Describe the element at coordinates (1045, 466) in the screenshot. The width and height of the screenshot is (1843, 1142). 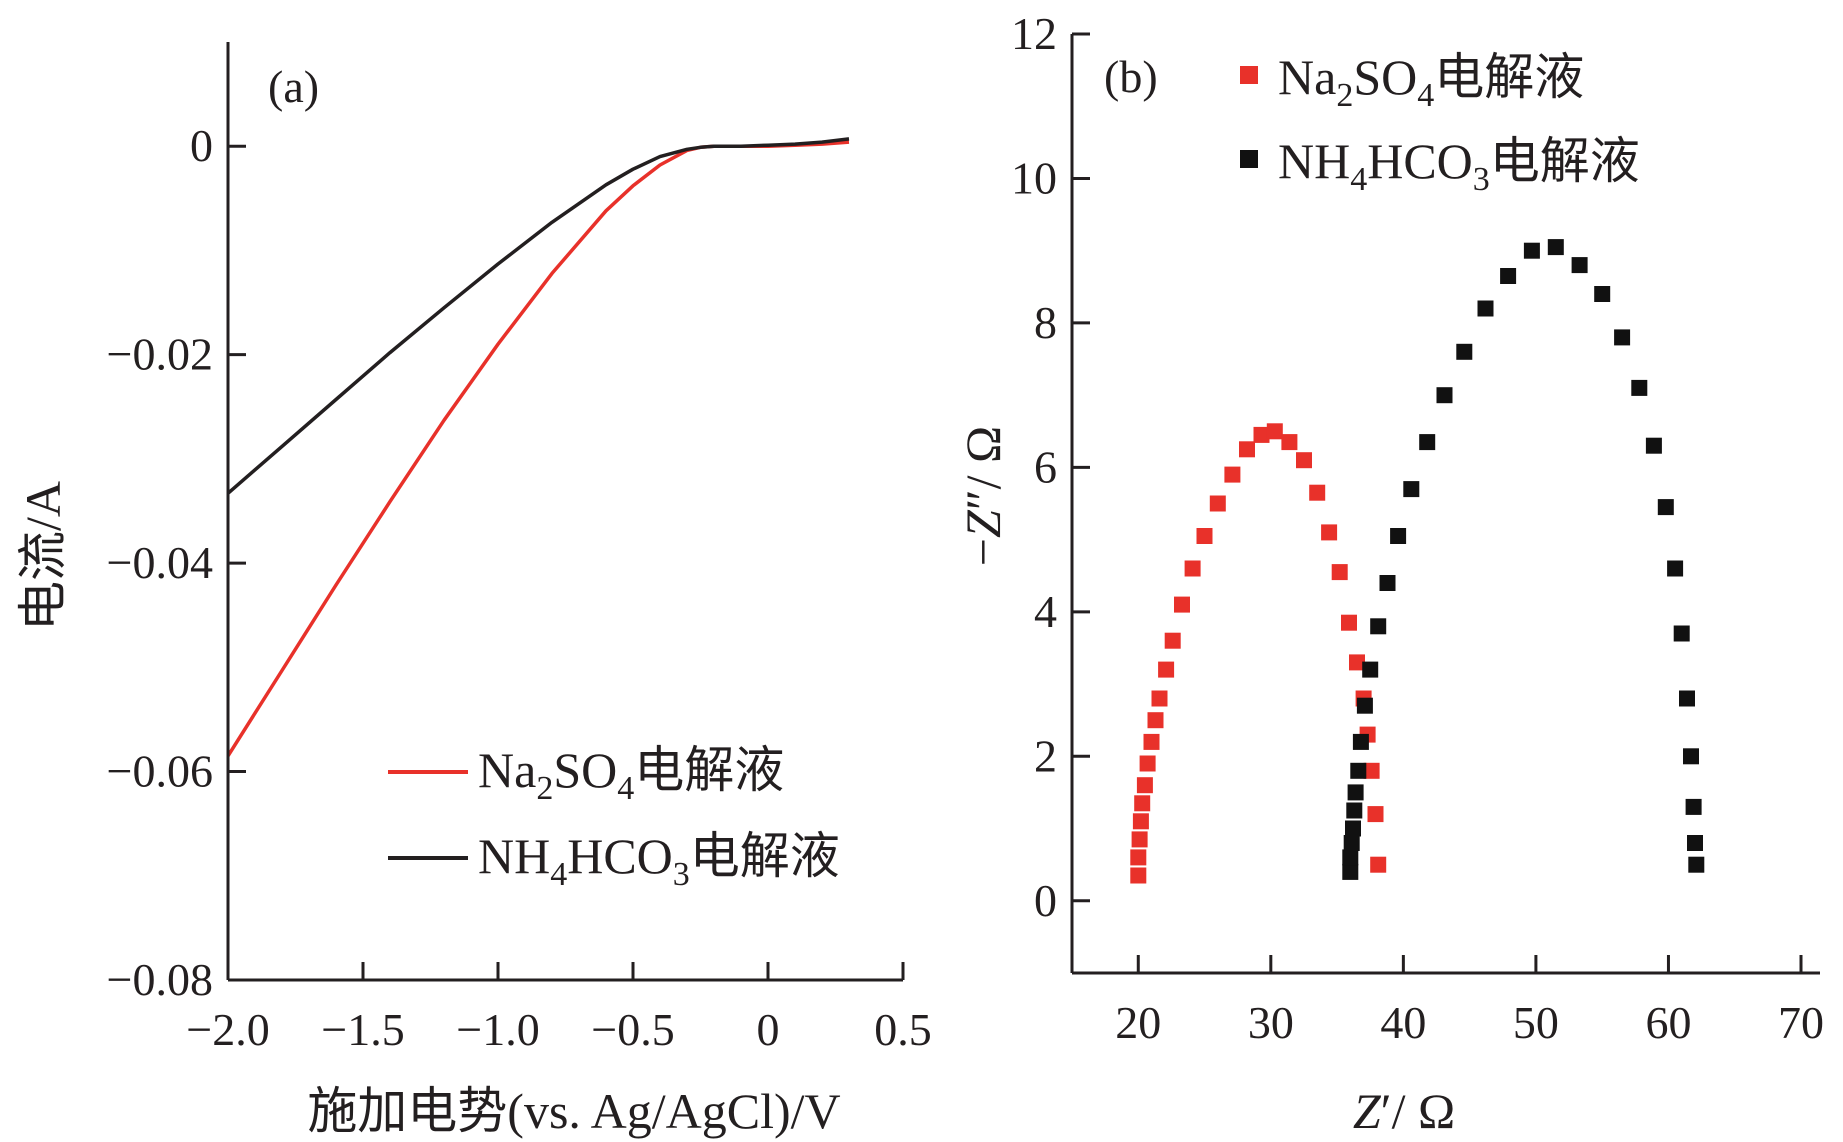
I see `y-tick-label: 6` at that location.